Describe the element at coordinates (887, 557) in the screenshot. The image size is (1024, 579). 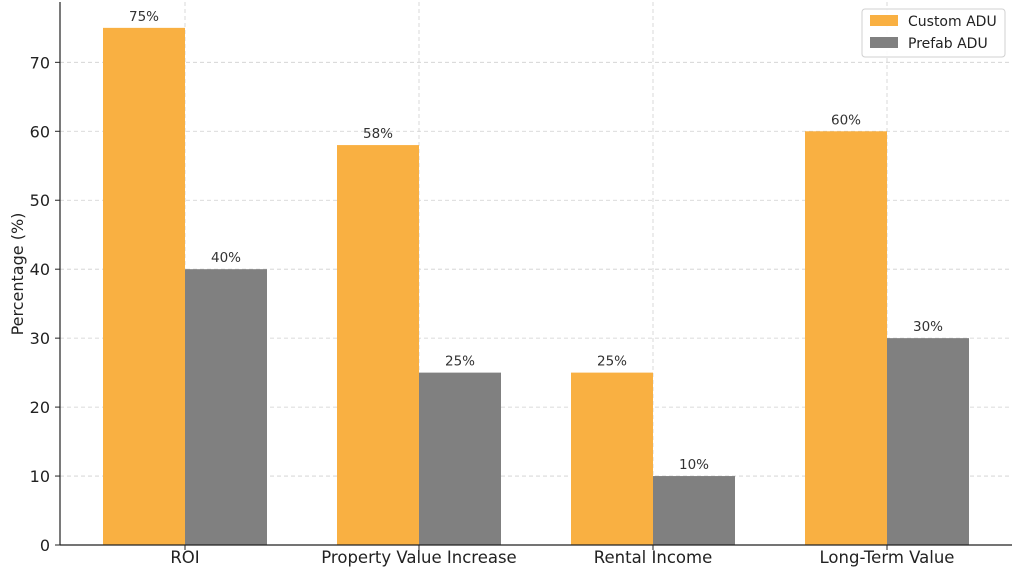
I see `x-tick-label-3: Long-Term Value` at that location.